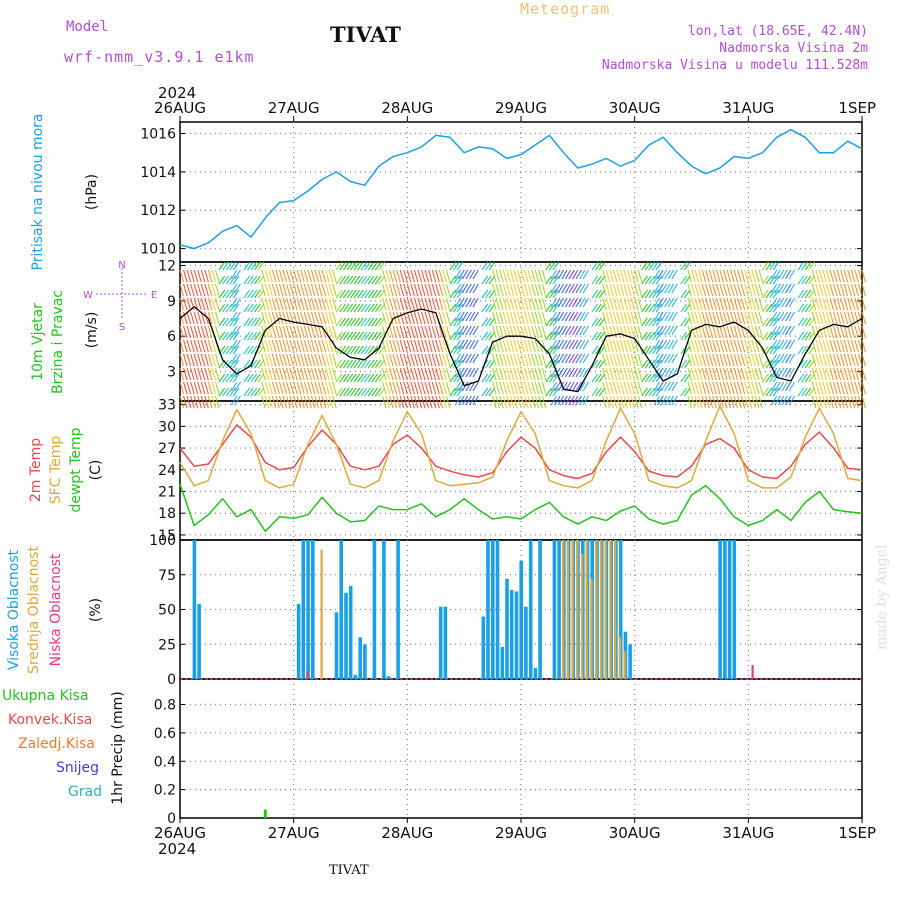 The image size is (900, 905). Describe the element at coordinates (734, 65) in the screenshot. I see `model-height-label: Nadmorska Visina u modelu 111.528m` at that location.